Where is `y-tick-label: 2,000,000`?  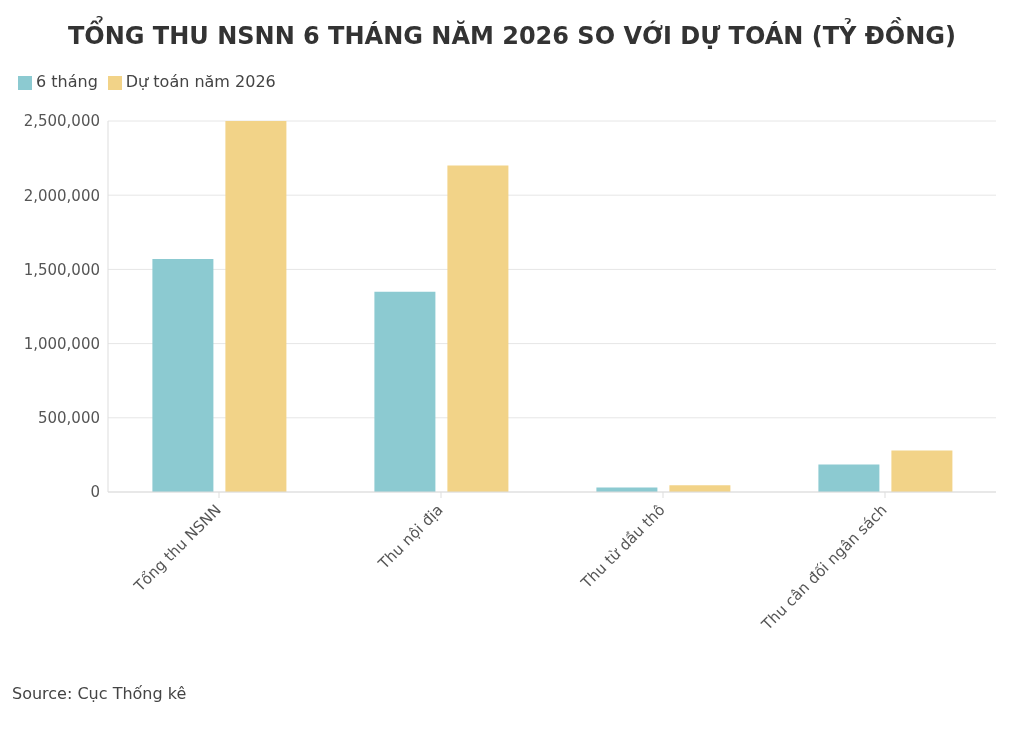
y-tick-label: 2,000,000 is located at coordinates (61, 195).